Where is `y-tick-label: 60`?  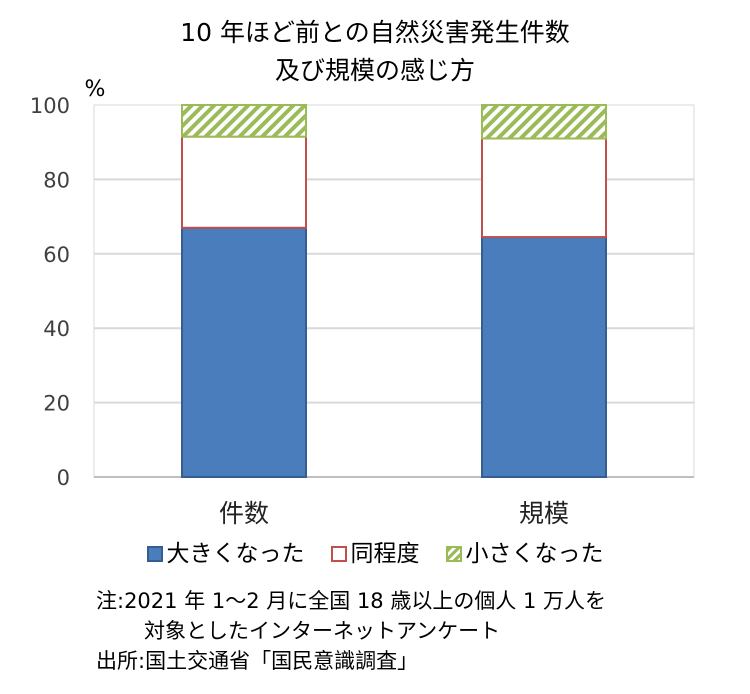 y-tick-label: 60 is located at coordinates (56, 255).